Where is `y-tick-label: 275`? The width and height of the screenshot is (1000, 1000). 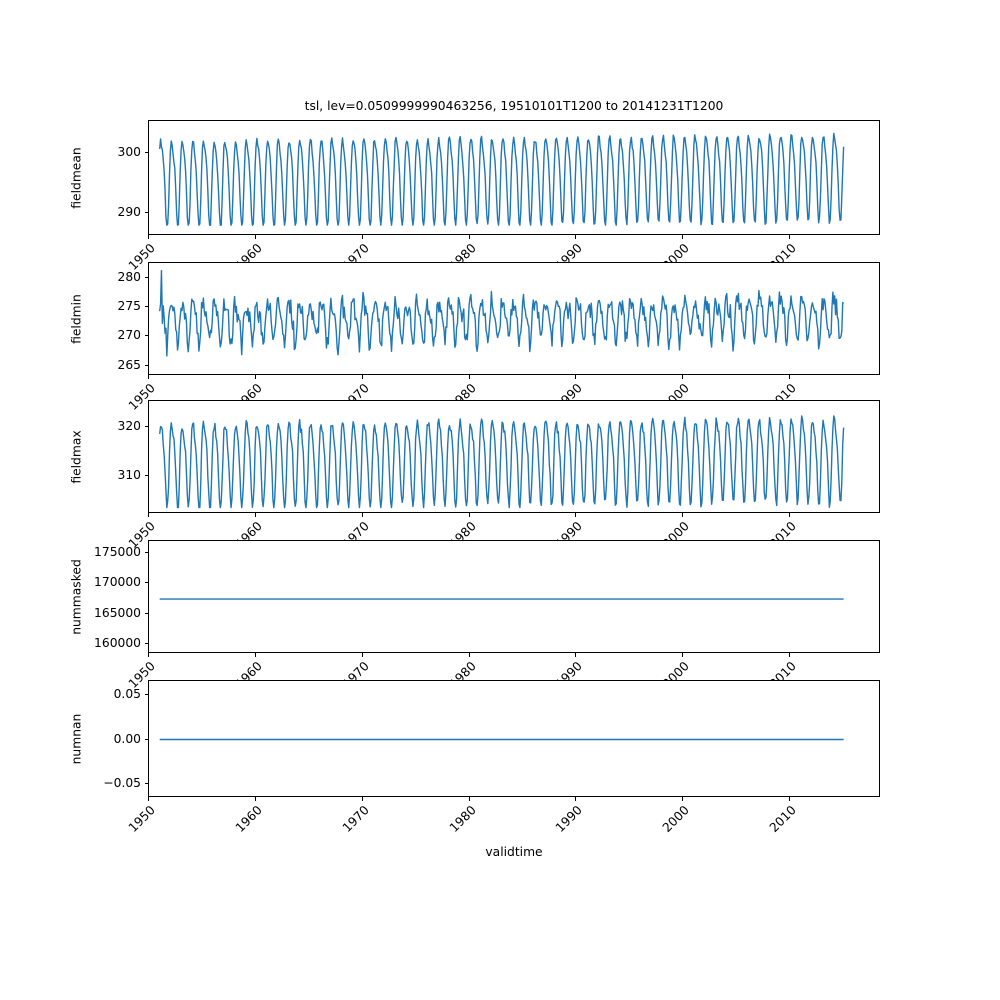 y-tick-label: 275 is located at coordinates (129, 306).